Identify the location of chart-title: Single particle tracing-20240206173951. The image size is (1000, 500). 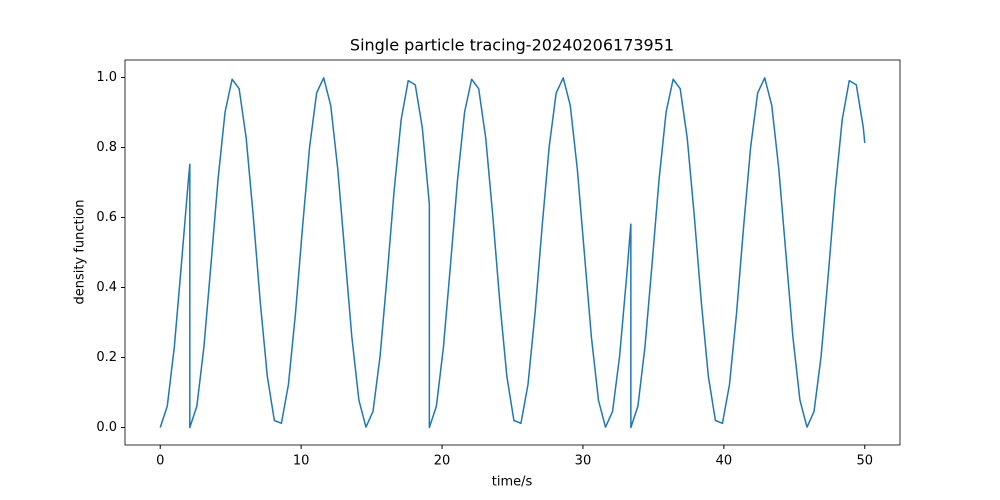
(512, 45).